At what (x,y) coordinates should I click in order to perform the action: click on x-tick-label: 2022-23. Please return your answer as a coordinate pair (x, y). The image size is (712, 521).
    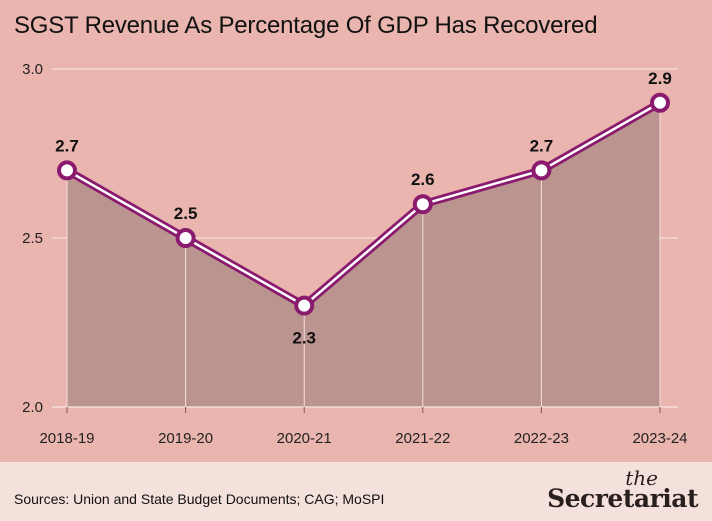
    Looking at the image, I should click on (541, 438).